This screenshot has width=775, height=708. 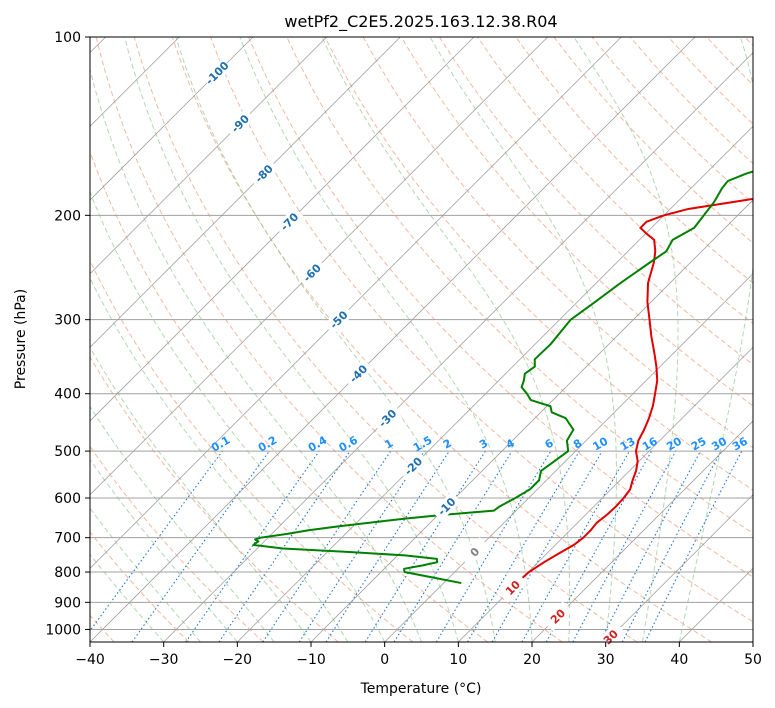 I want to click on x-tick-label: 10, so click(x=458, y=660).